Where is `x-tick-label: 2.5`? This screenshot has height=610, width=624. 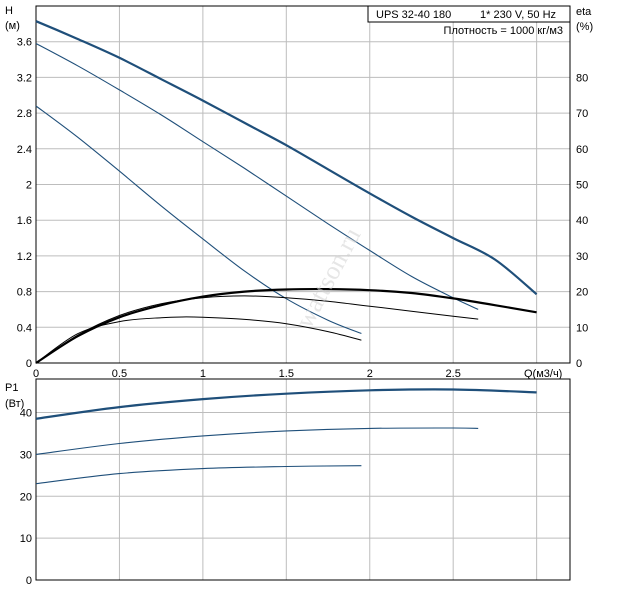 x-tick-label: 2.5 is located at coordinates (453, 374).